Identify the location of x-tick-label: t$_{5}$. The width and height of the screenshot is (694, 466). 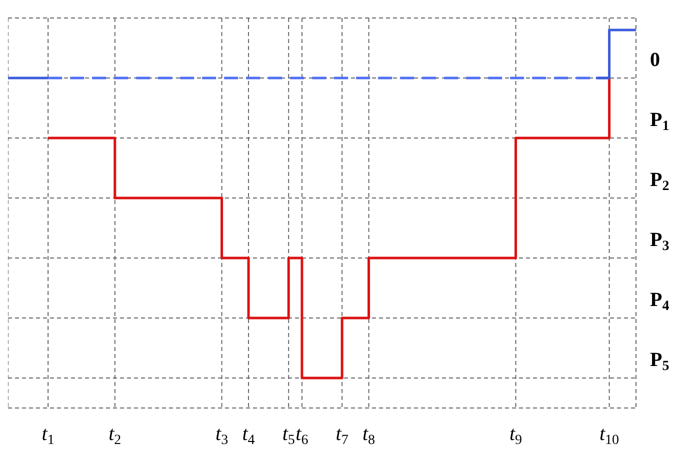
(288, 435).